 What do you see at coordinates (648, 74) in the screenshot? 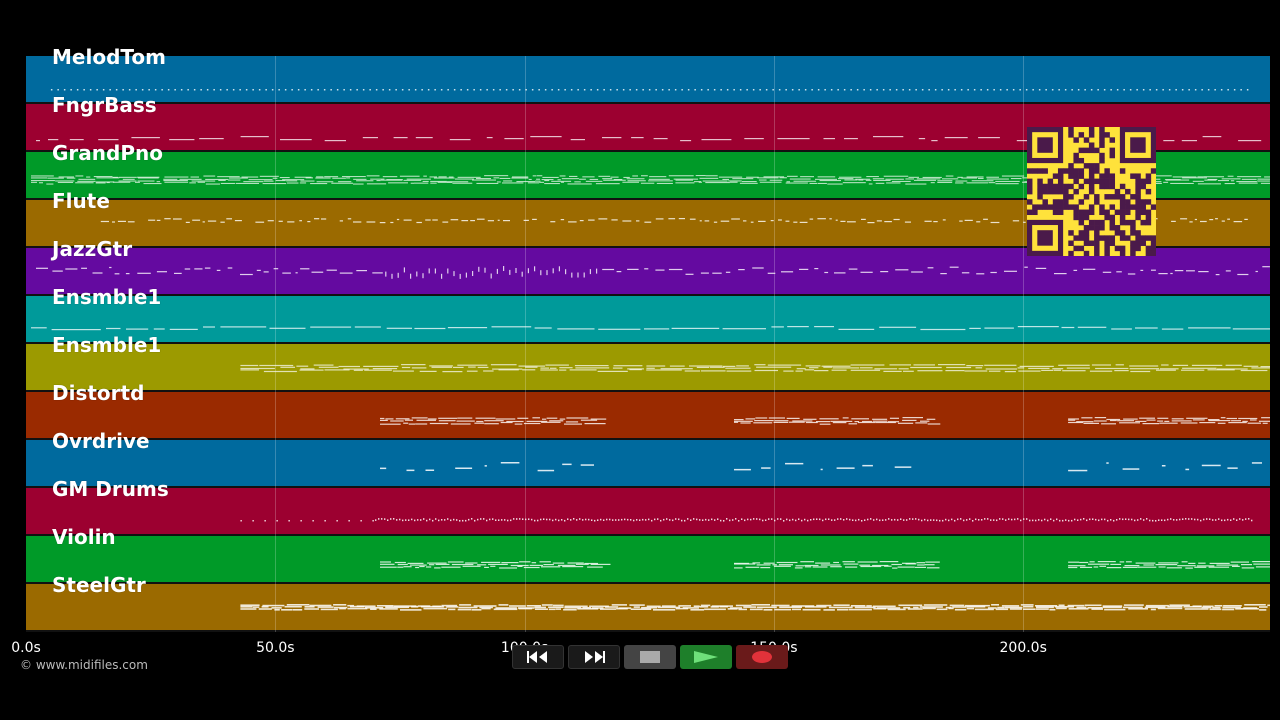
I see `track-lane: MelodTom` at bounding box center [648, 74].